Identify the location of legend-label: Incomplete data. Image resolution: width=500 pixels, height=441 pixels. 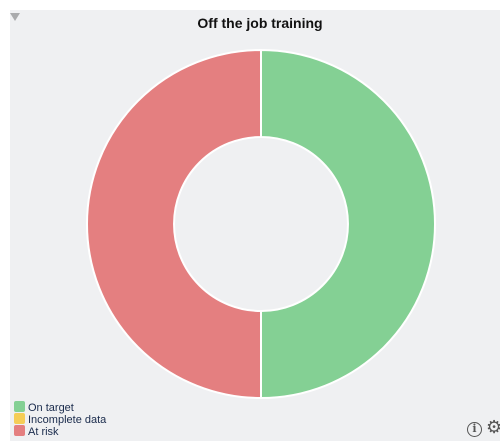
(67, 420).